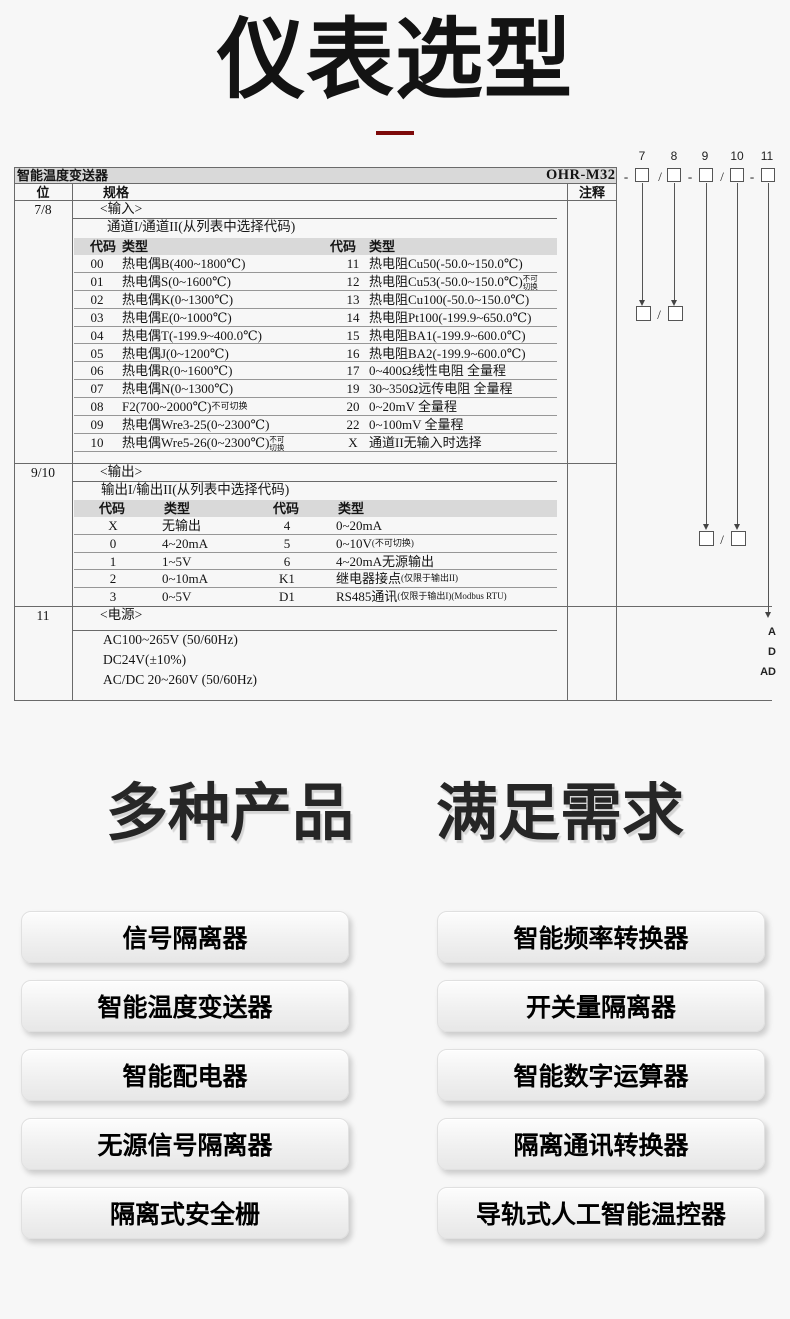 This screenshot has width=790, height=1319. Describe the element at coordinates (450, 317) in the screenshot. I see `type-cell: 热电阻Pt100(-199.9~650.0℃)` at that location.